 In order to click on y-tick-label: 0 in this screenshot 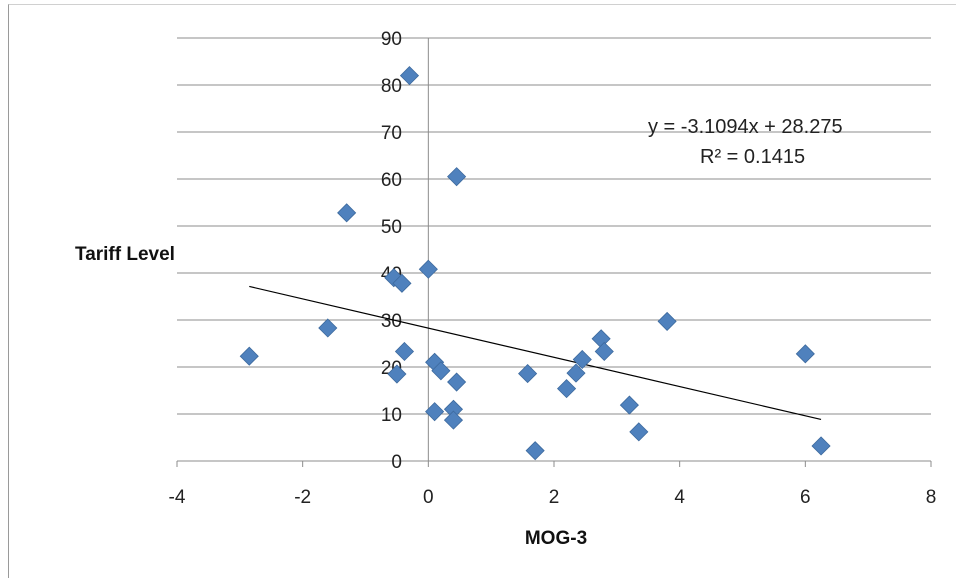, I will do `click(396, 462)`.